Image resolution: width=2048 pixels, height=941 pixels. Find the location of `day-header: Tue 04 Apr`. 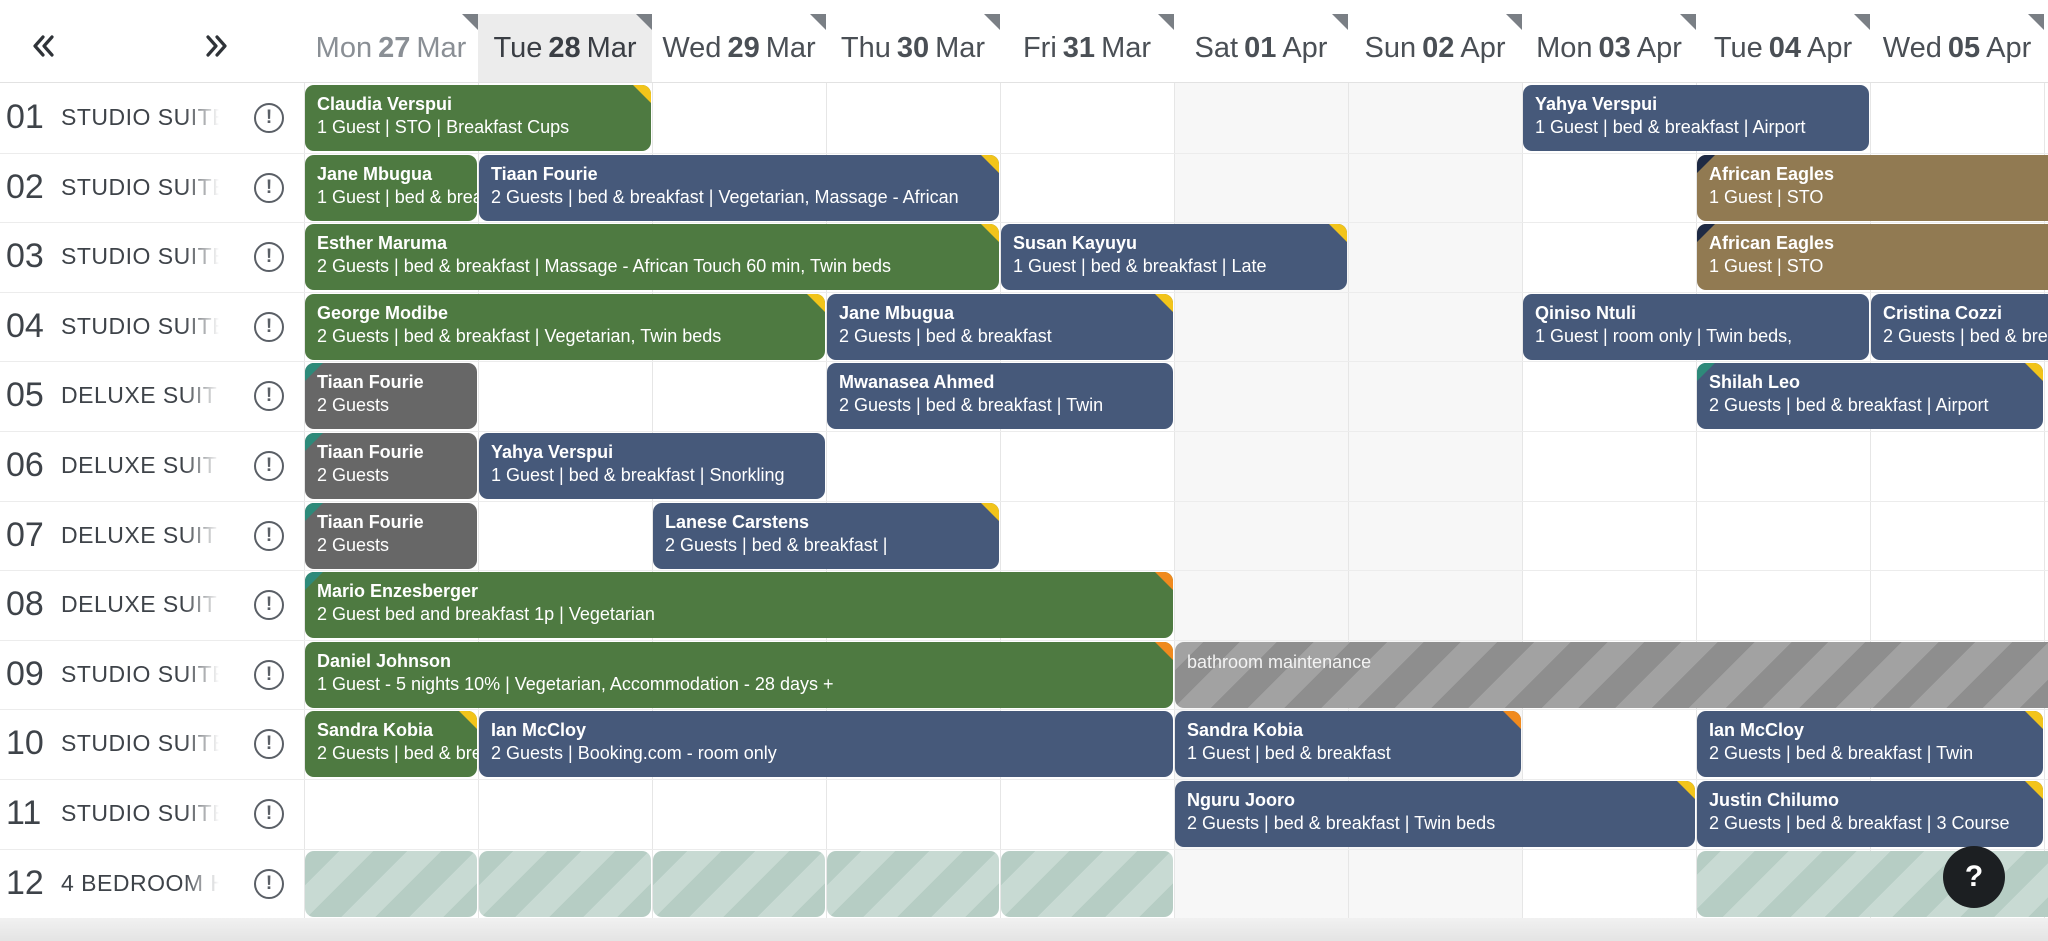

day-header: Tue 04 Apr is located at coordinates (1783, 48).